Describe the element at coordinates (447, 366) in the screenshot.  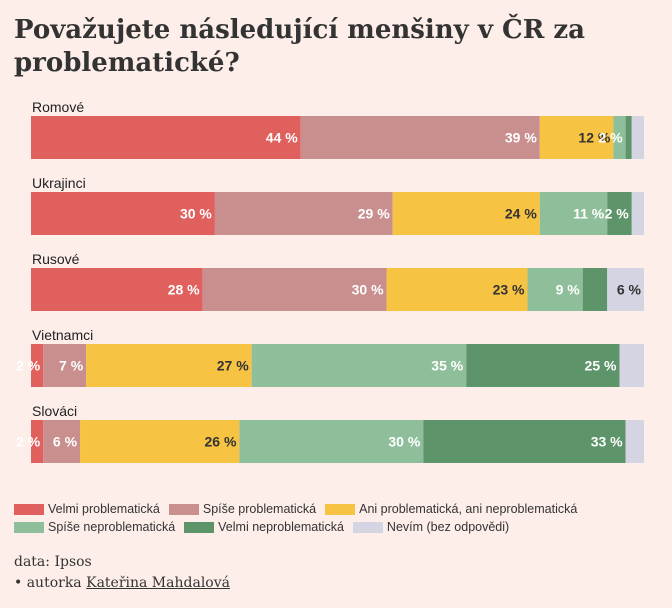
I see `data-label: 35 %` at that location.